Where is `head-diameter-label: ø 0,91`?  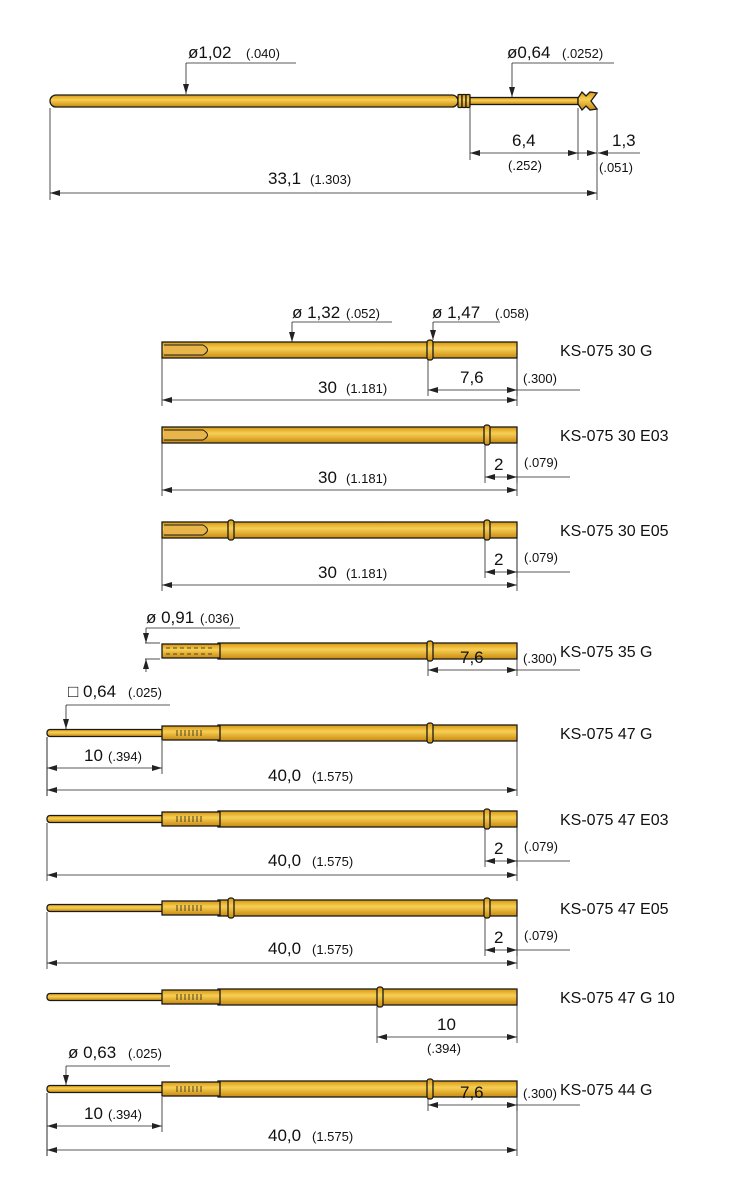
head-diameter-label: ø 0,91 is located at coordinates (170, 617).